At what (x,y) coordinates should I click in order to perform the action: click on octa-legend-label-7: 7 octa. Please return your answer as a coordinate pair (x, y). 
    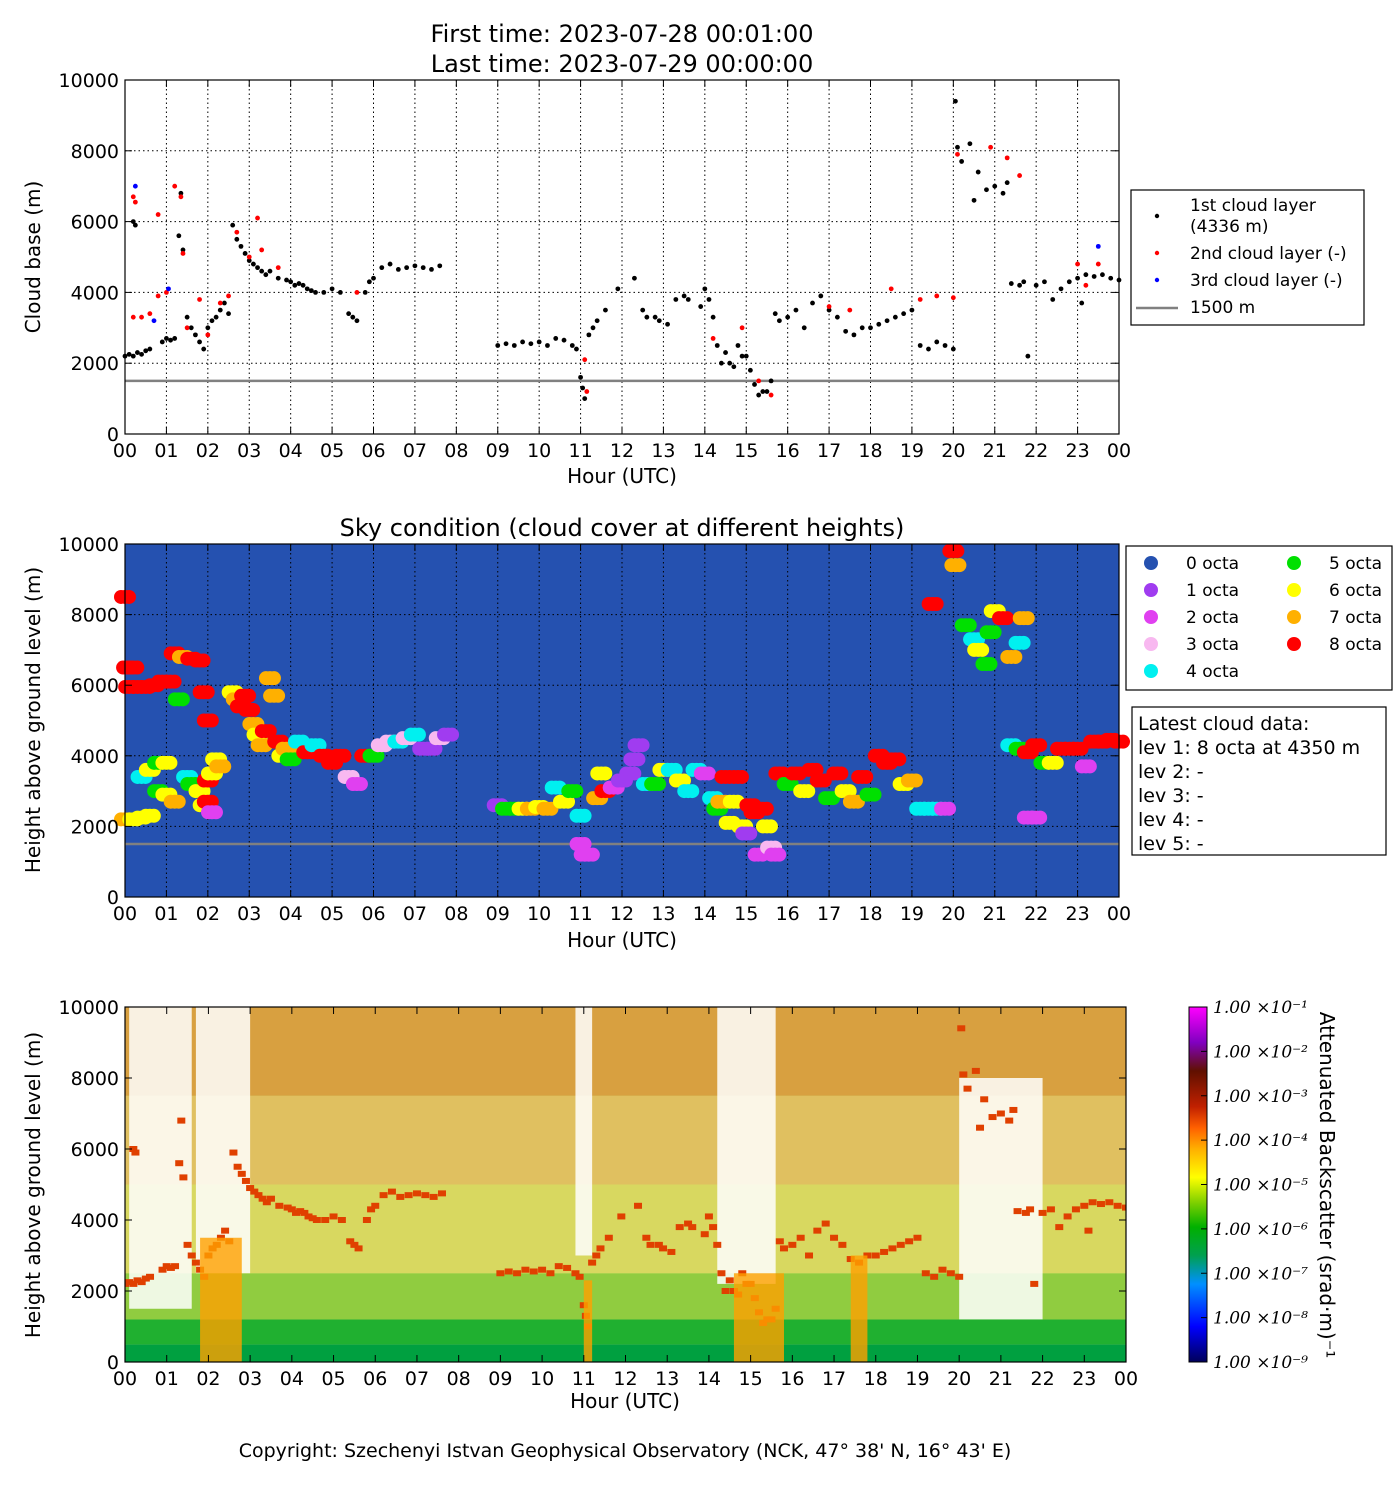
    Looking at the image, I should click on (1355, 618).